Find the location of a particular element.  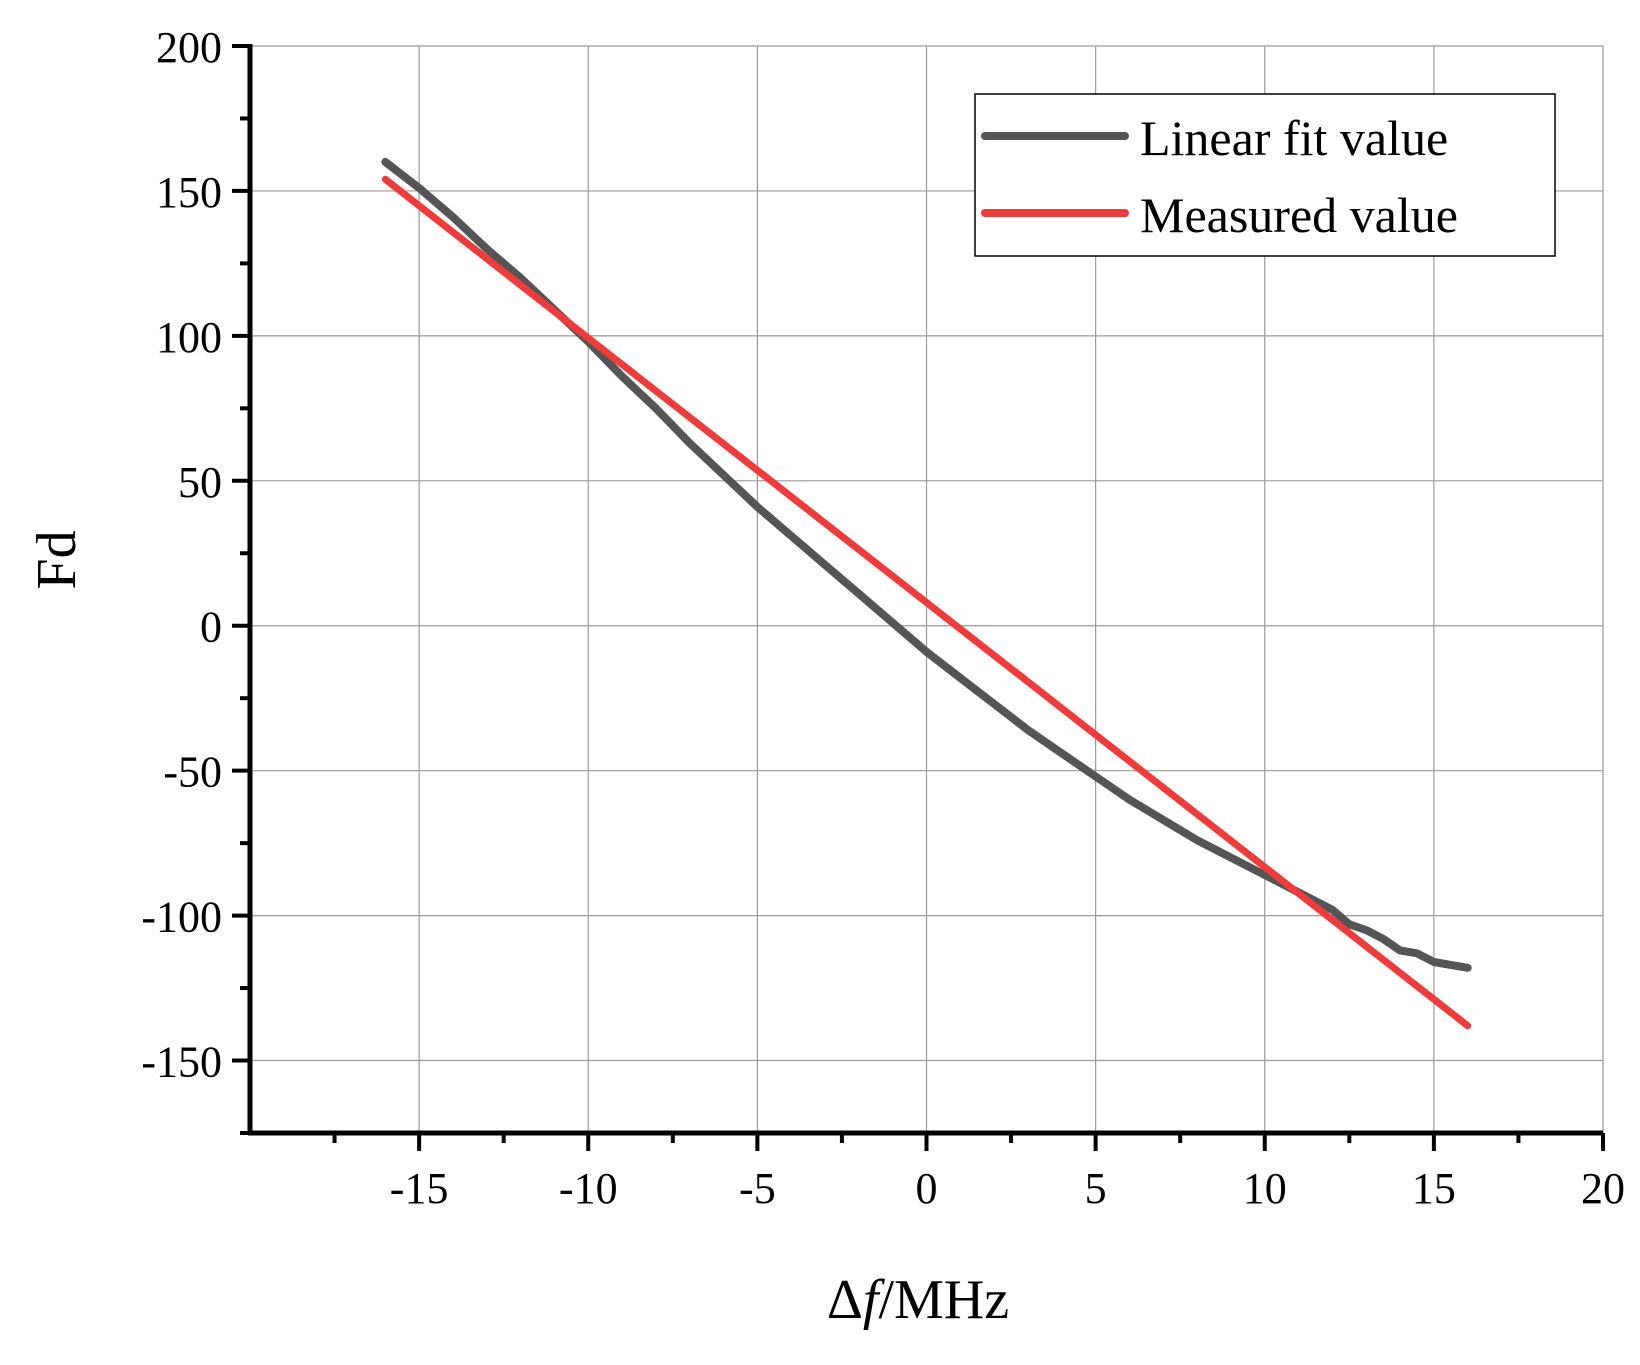

legend-label-linear-fit: Linear fit value is located at coordinates (1294, 138).